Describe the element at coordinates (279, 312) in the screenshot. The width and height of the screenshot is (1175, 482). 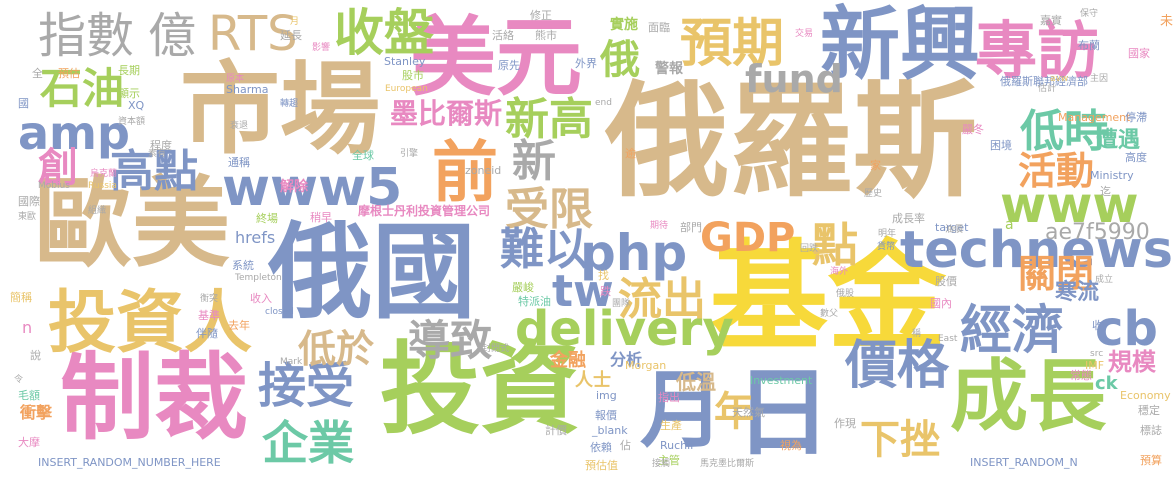
I see `word-closed: closed` at that location.